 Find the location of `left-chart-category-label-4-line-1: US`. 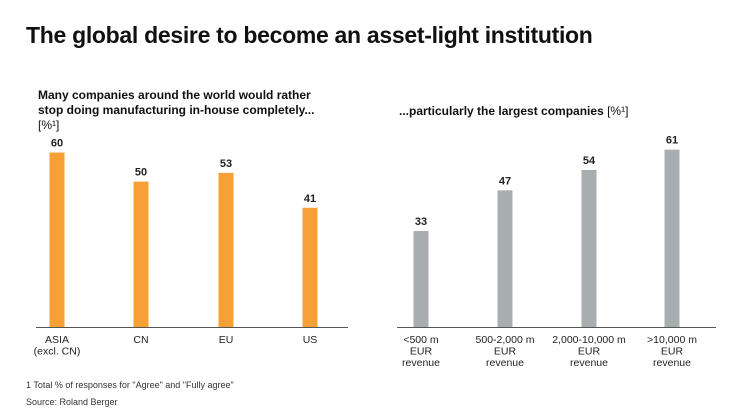

left-chart-category-label-4-line-1: US is located at coordinates (310, 340).